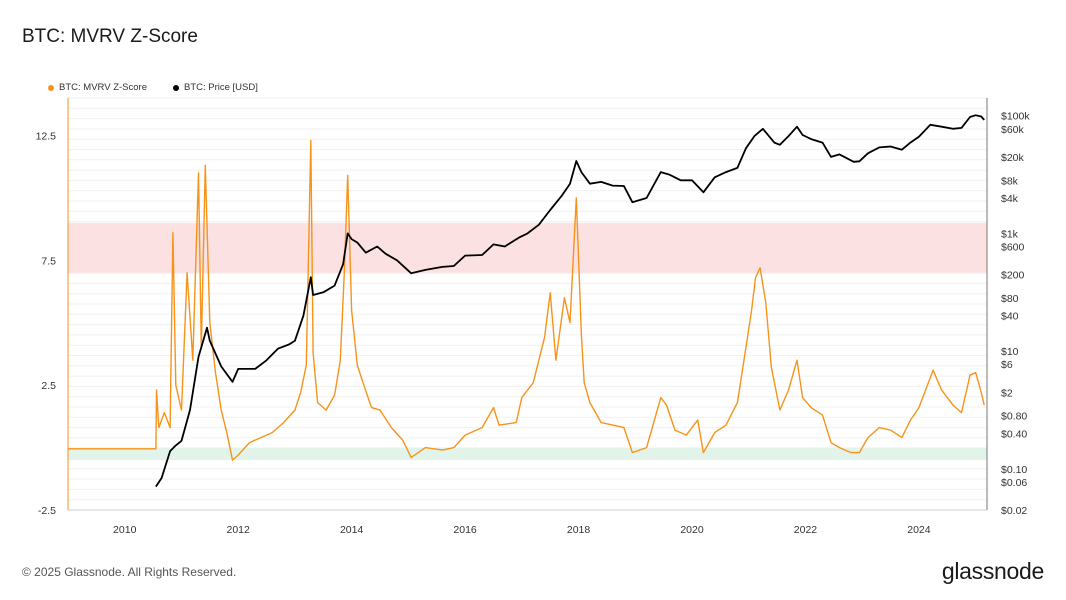 The image size is (1066, 600). What do you see at coordinates (1010, 181) in the screenshot?
I see `right-tick-label: $8k` at bounding box center [1010, 181].